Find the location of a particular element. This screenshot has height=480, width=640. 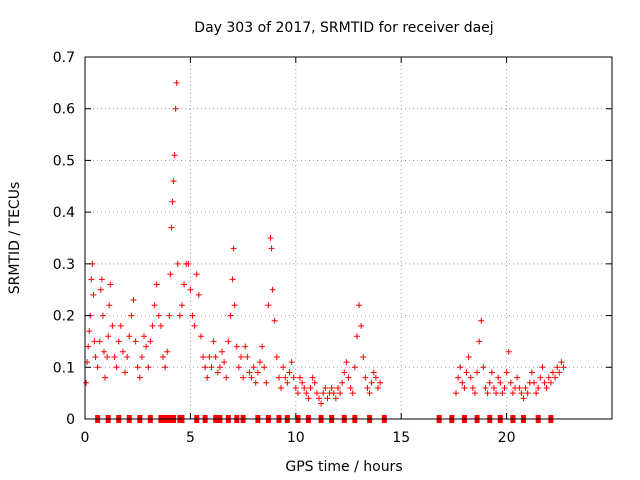

y-tick-labels: 0 0.1 0.2 0.3 0.4 0.5 0.6 0.7 is located at coordinates (64, 239).